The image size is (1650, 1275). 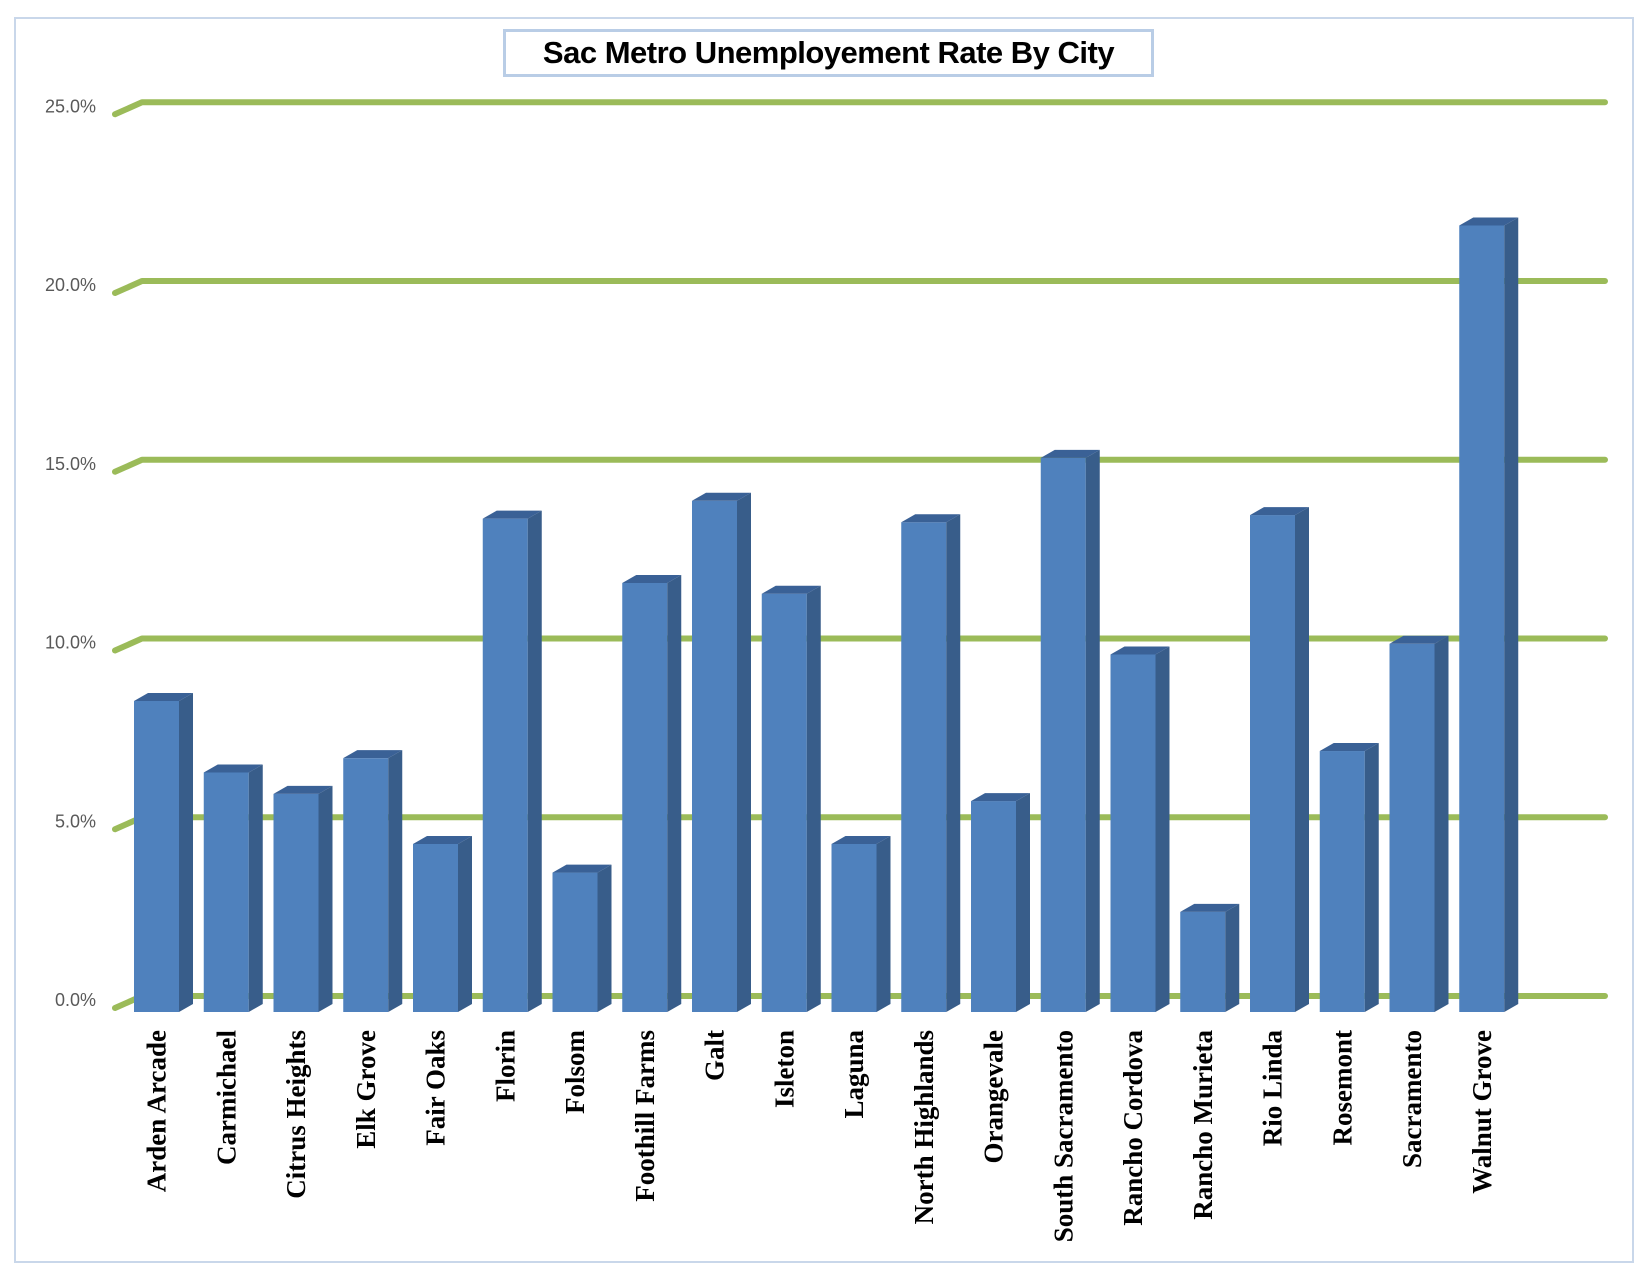 I want to click on y-tick-label: 5.0%, so click(x=75, y=821).